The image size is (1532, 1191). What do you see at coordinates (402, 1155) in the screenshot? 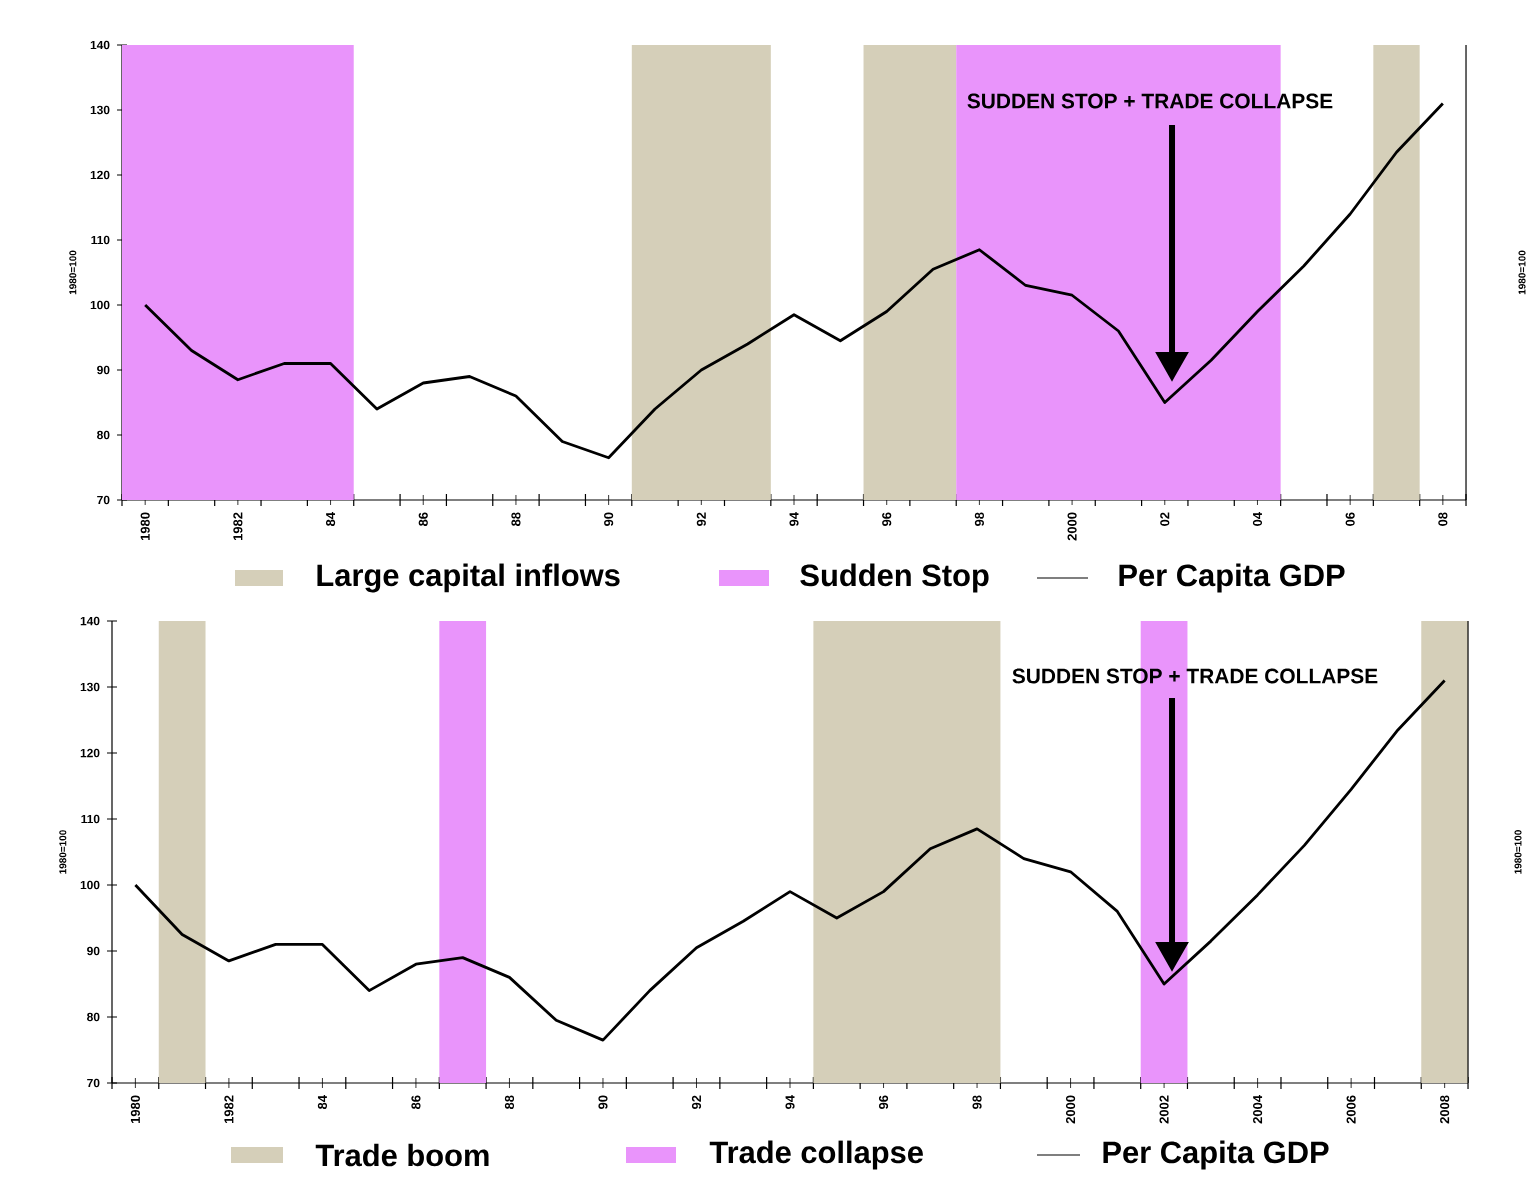
I see `legend-label: Trade boom` at bounding box center [402, 1155].